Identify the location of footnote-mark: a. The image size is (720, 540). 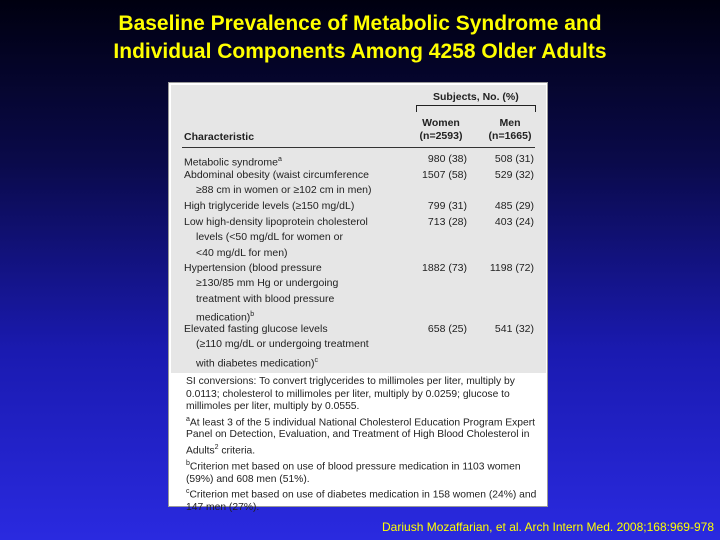
(279, 159).